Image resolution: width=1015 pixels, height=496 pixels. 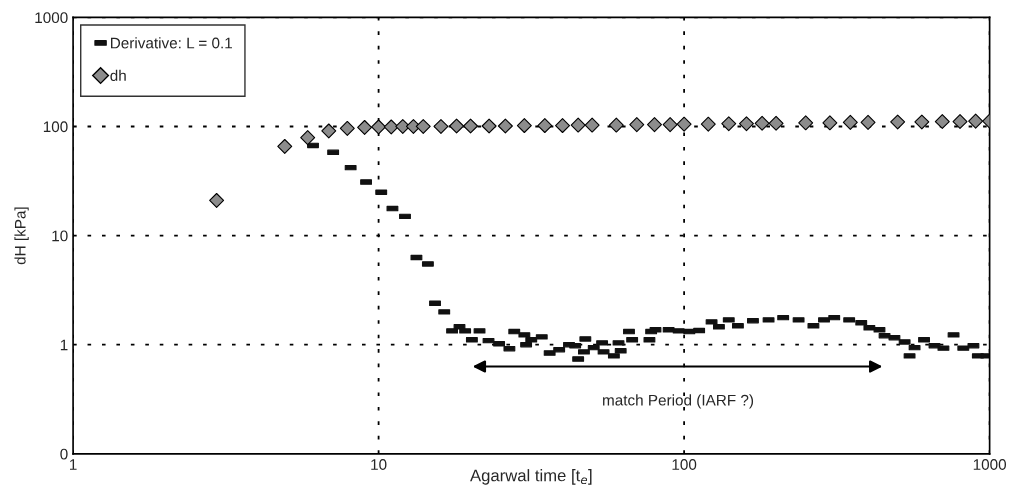 I want to click on annotation: match Period (IARF ?), so click(x=678, y=401).